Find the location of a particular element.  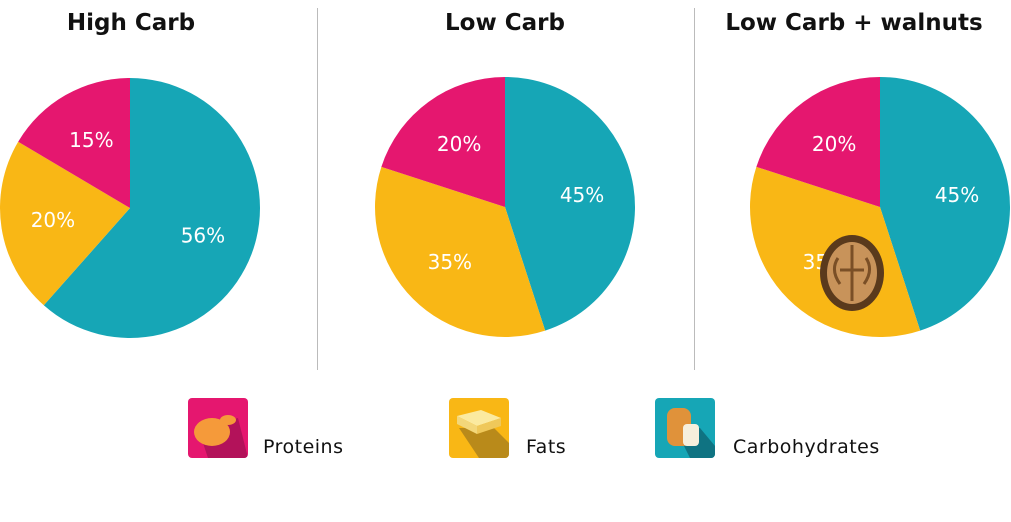

legend-label-proteins: Proteins is located at coordinates (303, 447).